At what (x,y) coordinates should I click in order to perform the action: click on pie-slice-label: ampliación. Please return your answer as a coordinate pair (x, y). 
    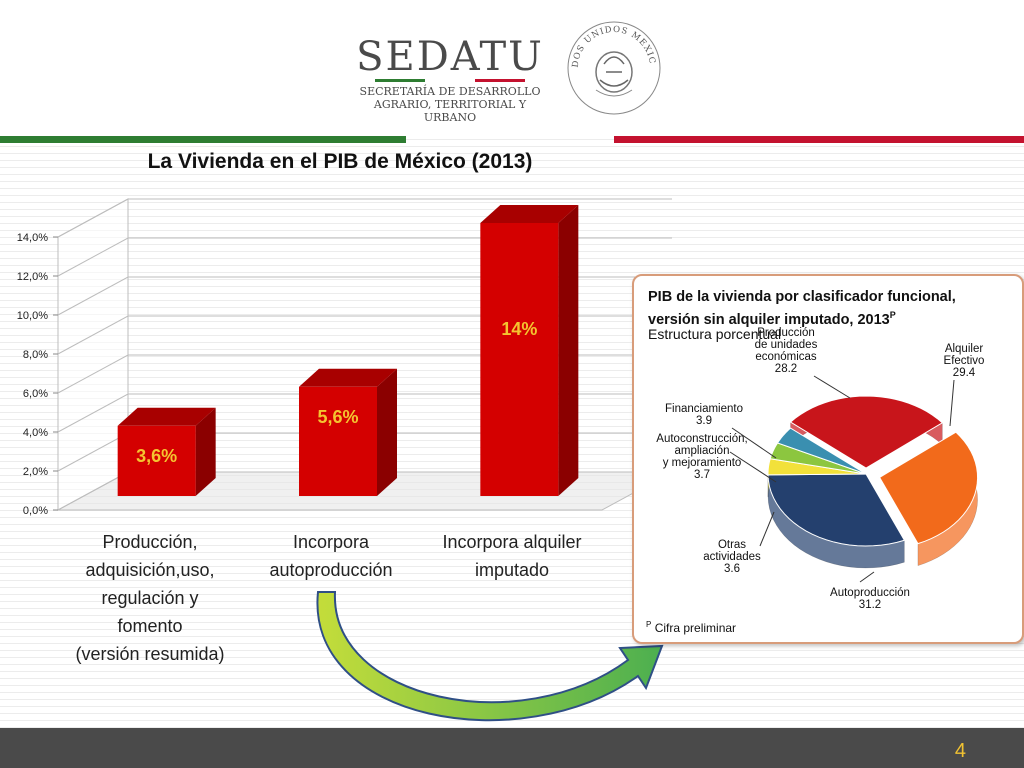
    Looking at the image, I should click on (702, 451).